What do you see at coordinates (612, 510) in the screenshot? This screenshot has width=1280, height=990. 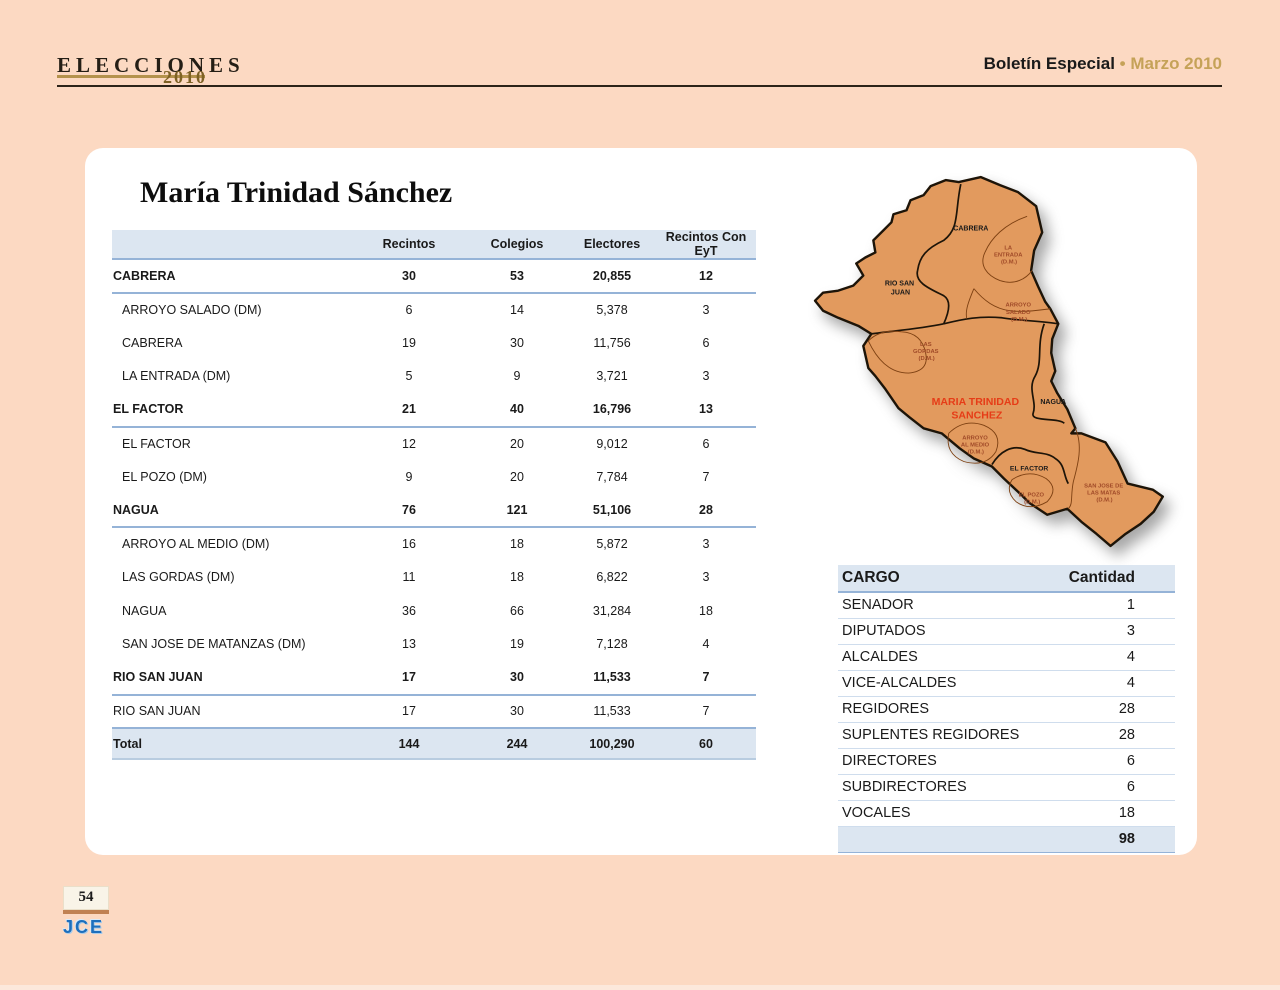 I see `row-value-electores: 51,106` at bounding box center [612, 510].